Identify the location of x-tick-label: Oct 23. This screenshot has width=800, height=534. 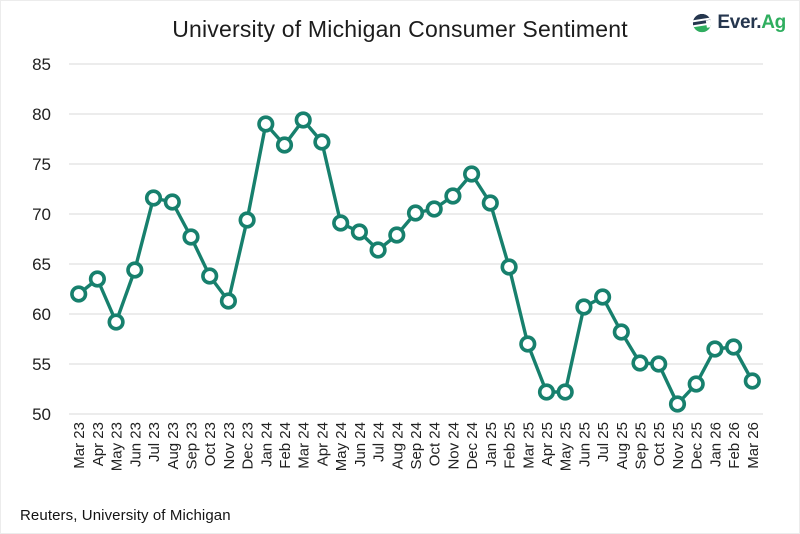
(210, 444).